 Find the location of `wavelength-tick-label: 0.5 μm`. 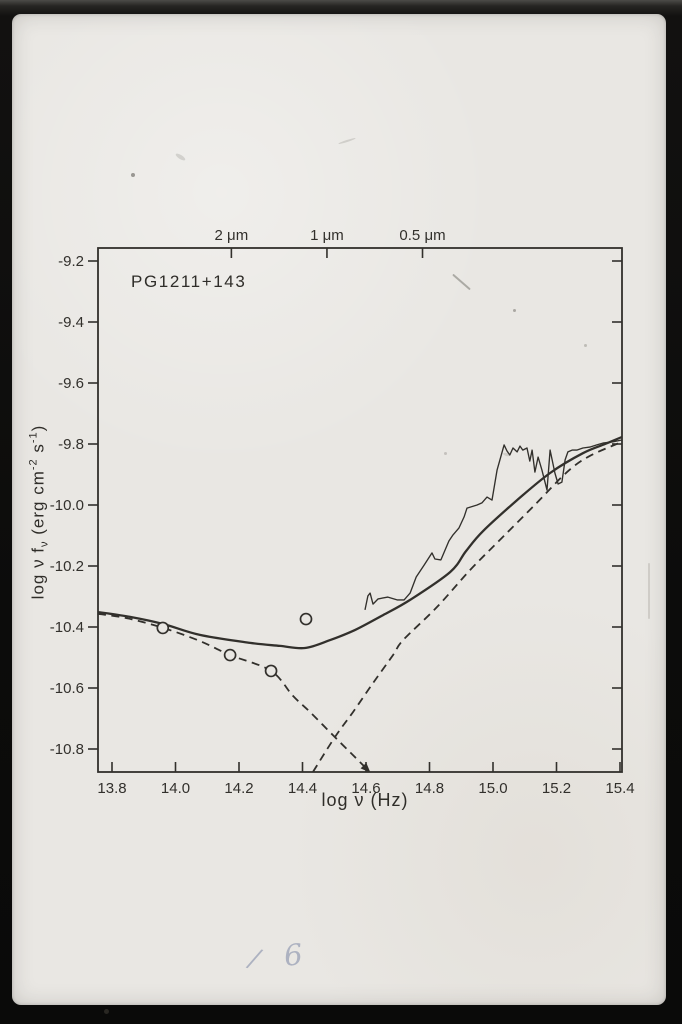

wavelength-tick-label: 0.5 μm is located at coordinates (422, 235).